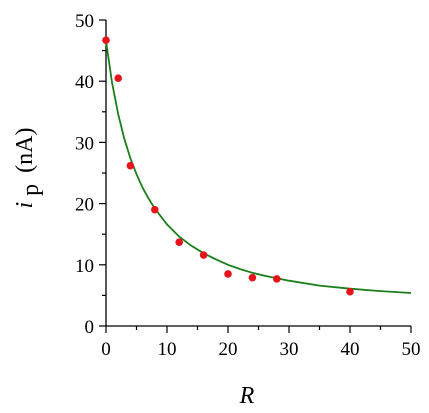 Image resolution: width=429 pixels, height=413 pixels. I want to click on y-tick-label: 30, so click(84, 143).